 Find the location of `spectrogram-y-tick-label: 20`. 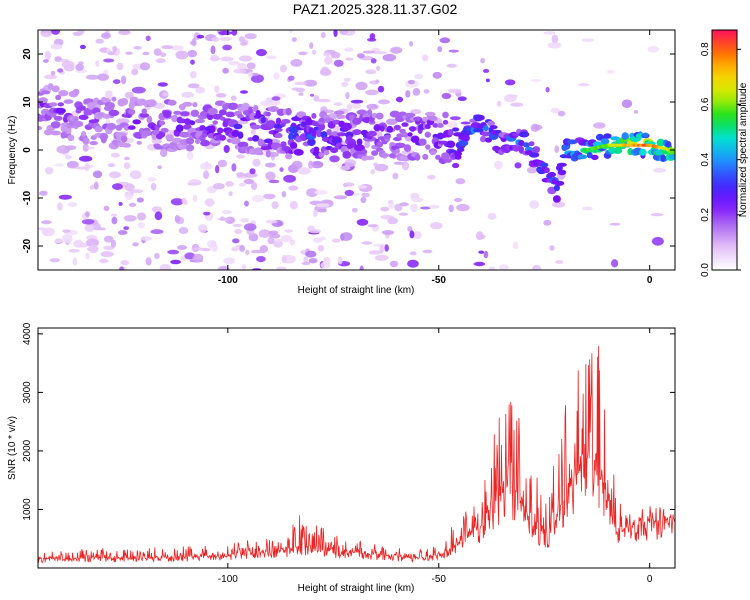

spectrogram-y-tick-label: 20 is located at coordinates (27, 54).